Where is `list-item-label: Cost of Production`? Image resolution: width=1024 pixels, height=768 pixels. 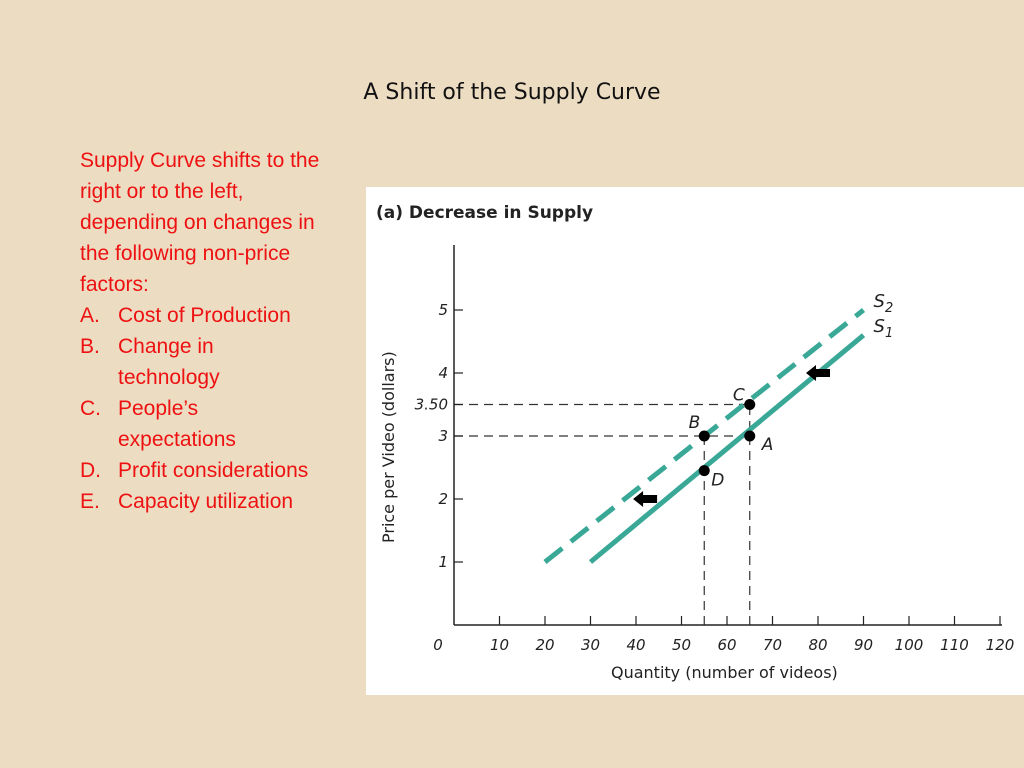 list-item-label: Cost of Production is located at coordinates (204, 315).